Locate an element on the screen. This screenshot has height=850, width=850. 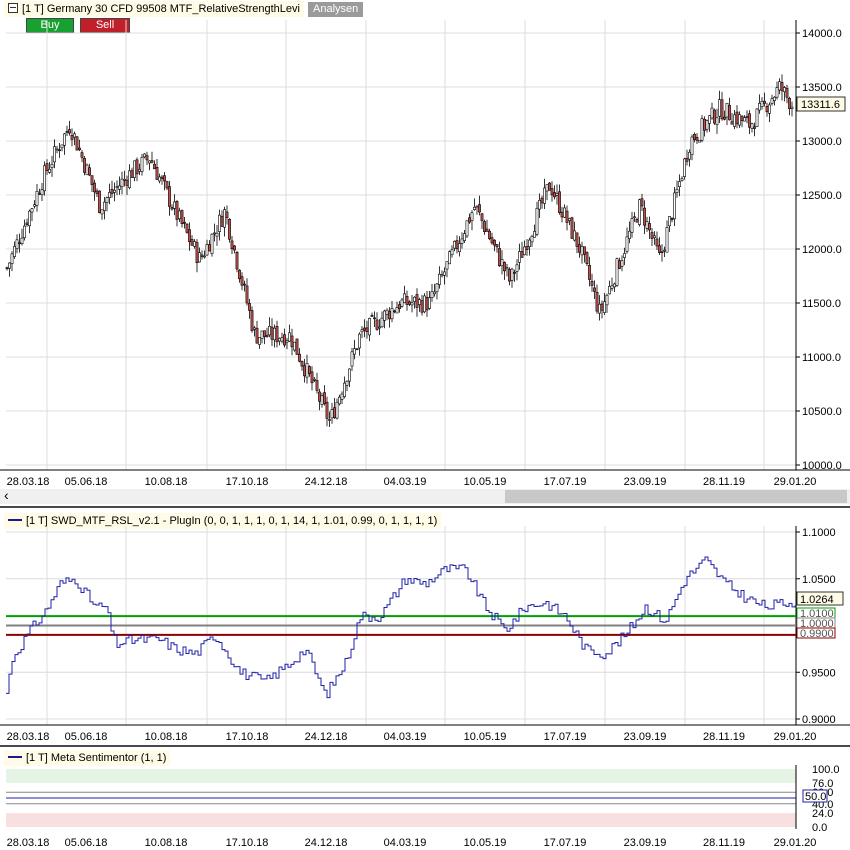
sentiment-bull-zone is located at coordinates (401, 776).